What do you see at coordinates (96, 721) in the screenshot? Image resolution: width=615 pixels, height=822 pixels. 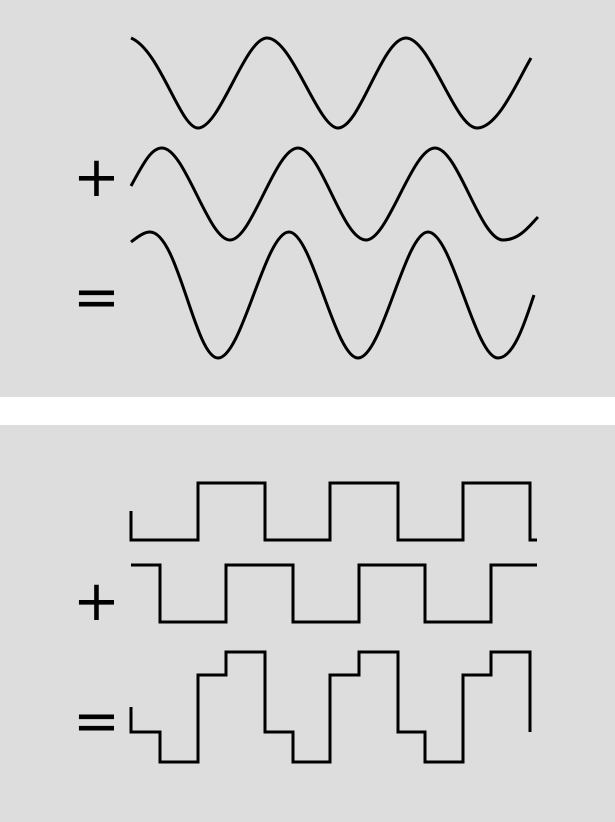 I see `equals-operator-square: =` at bounding box center [96, 721].